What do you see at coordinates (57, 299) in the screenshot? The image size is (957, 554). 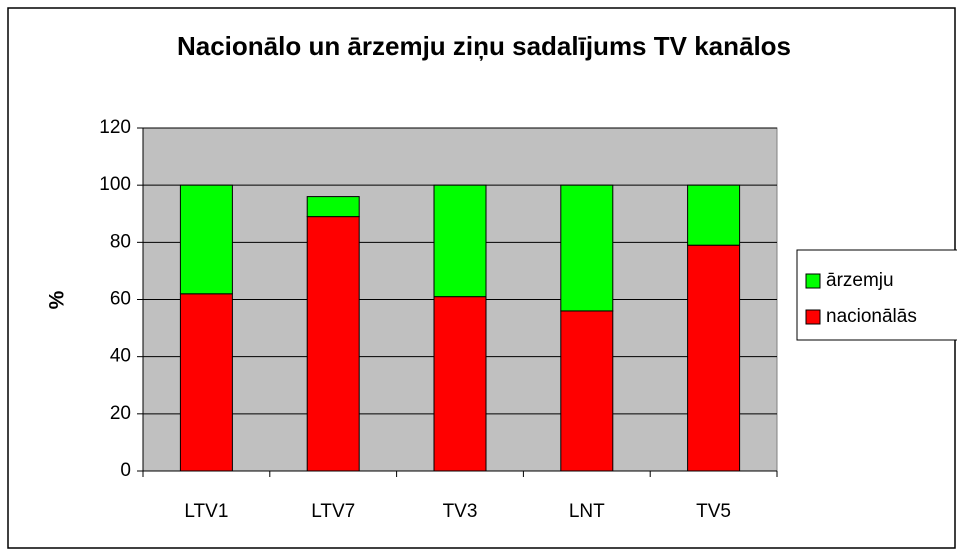 I see `y-axis-label: %` at bounding box center [57, 299].